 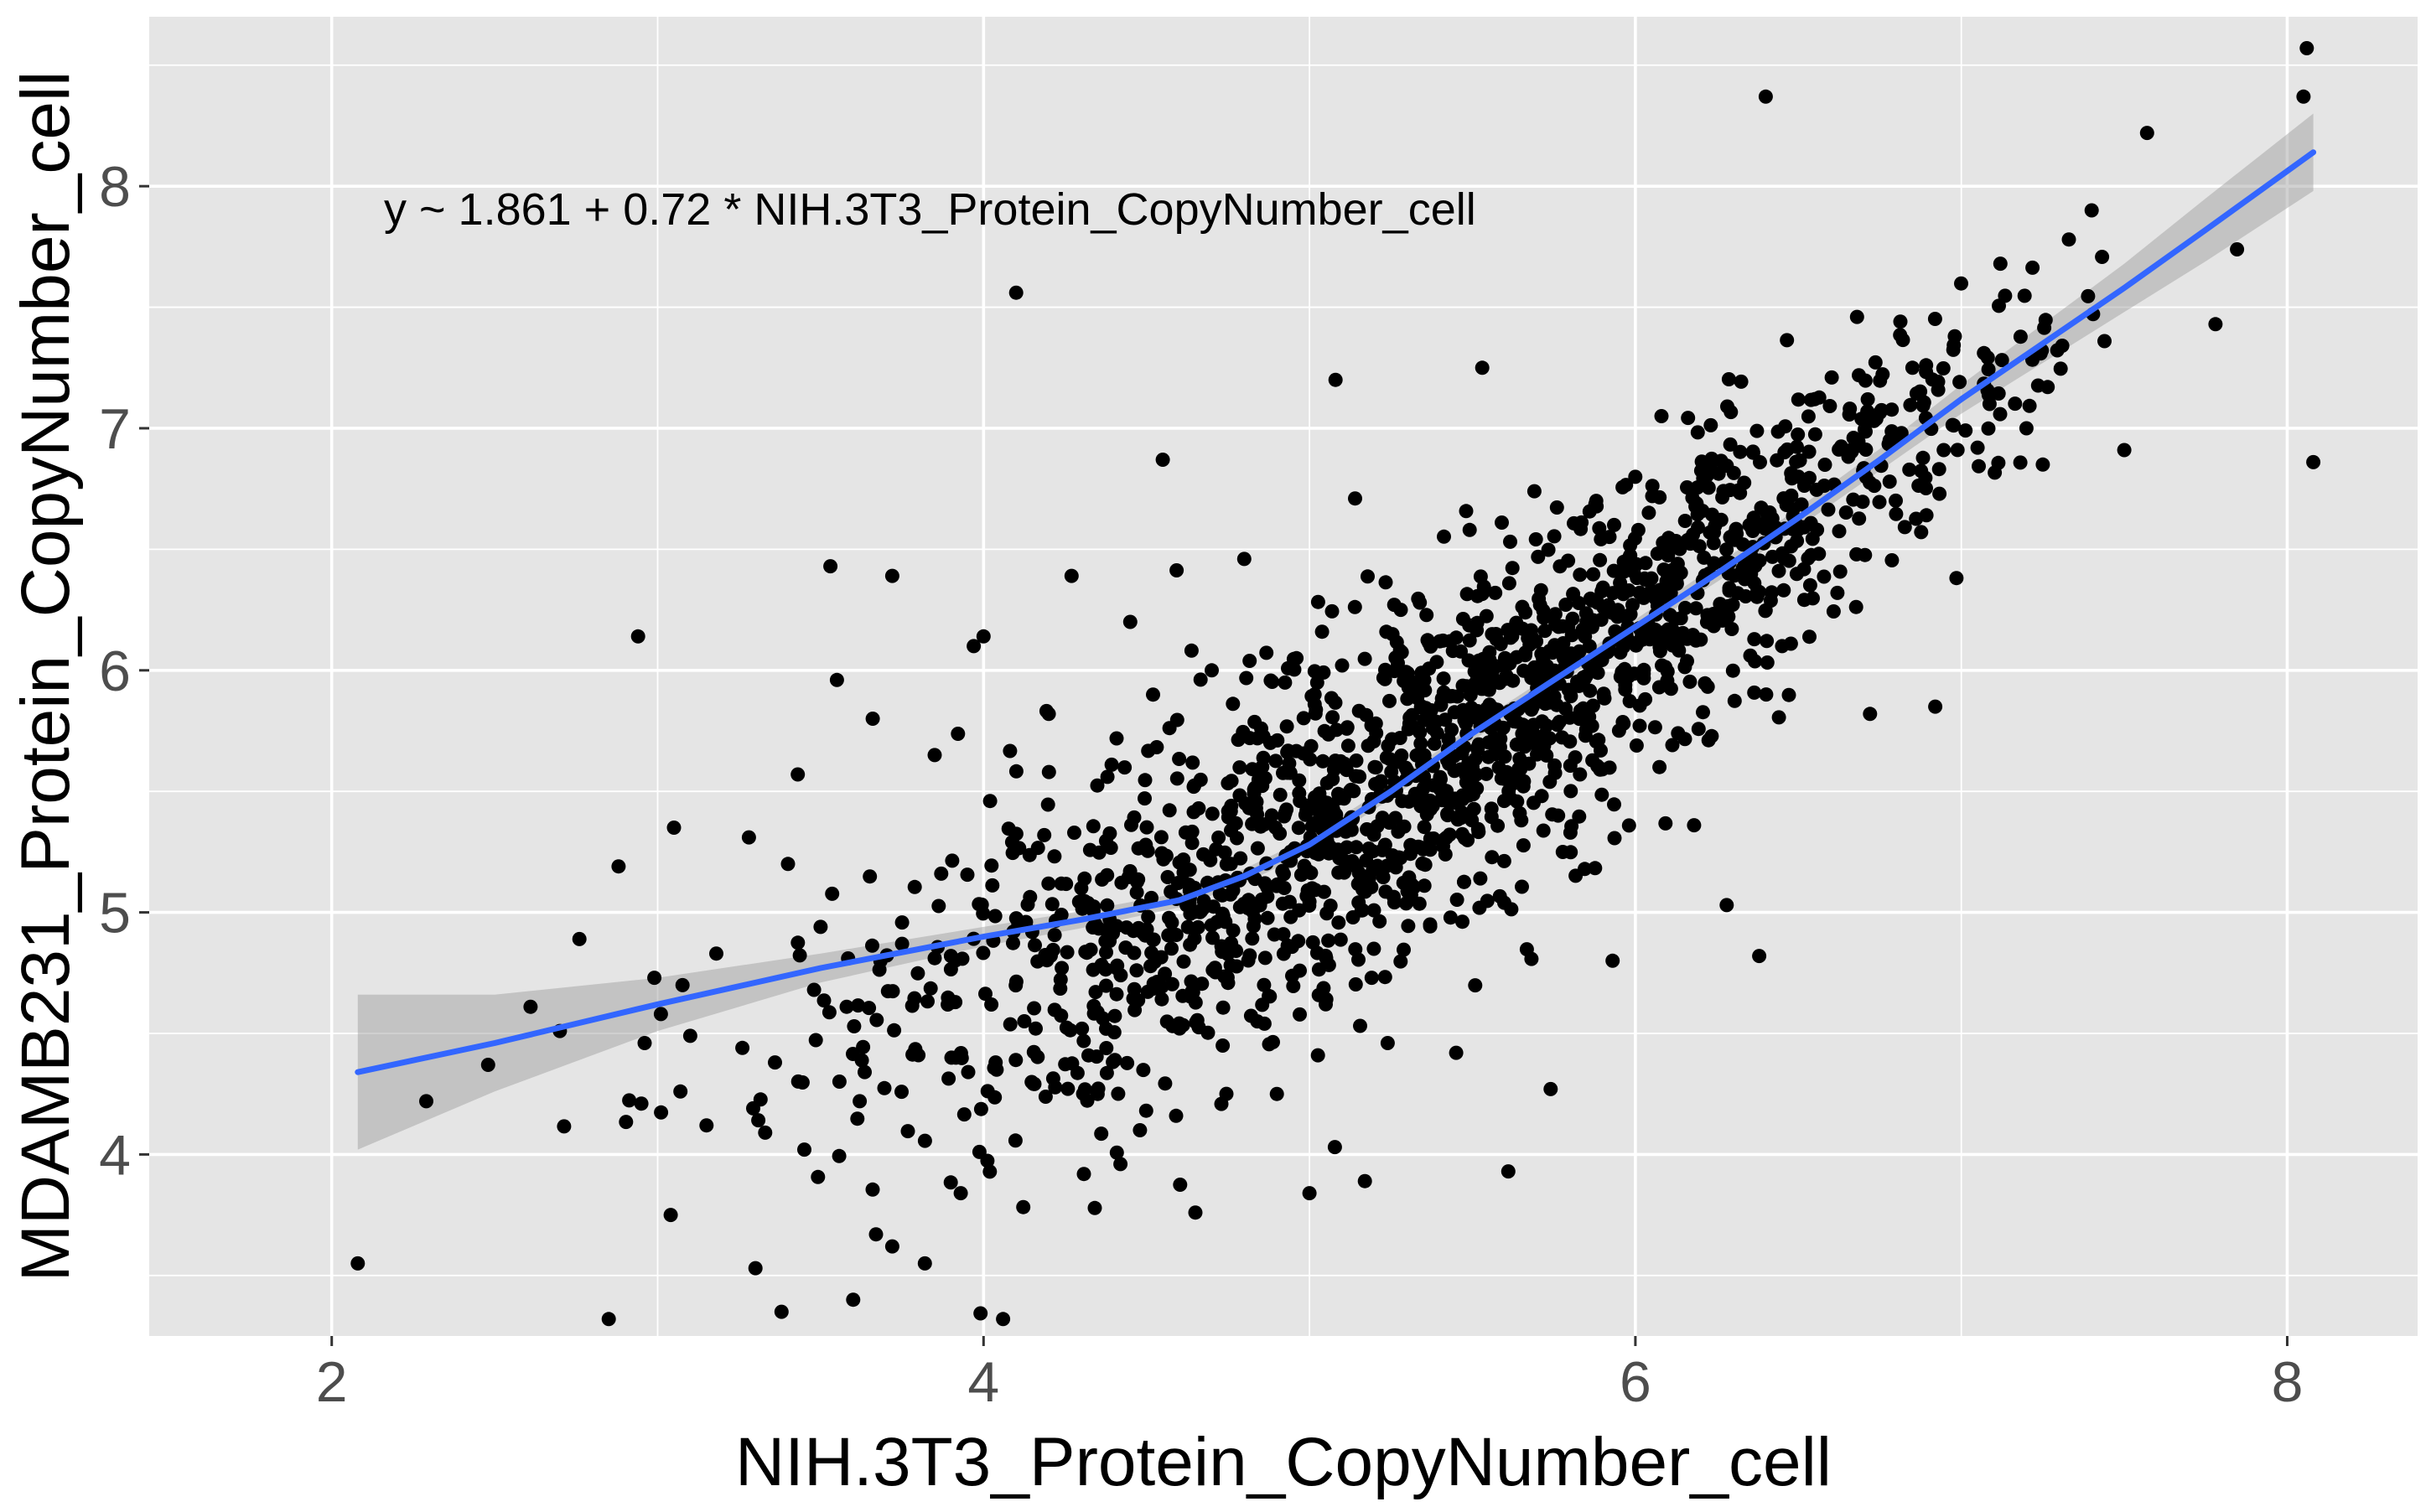 I want to click on x-tick-label: 4, so click(x=983, y=1382).